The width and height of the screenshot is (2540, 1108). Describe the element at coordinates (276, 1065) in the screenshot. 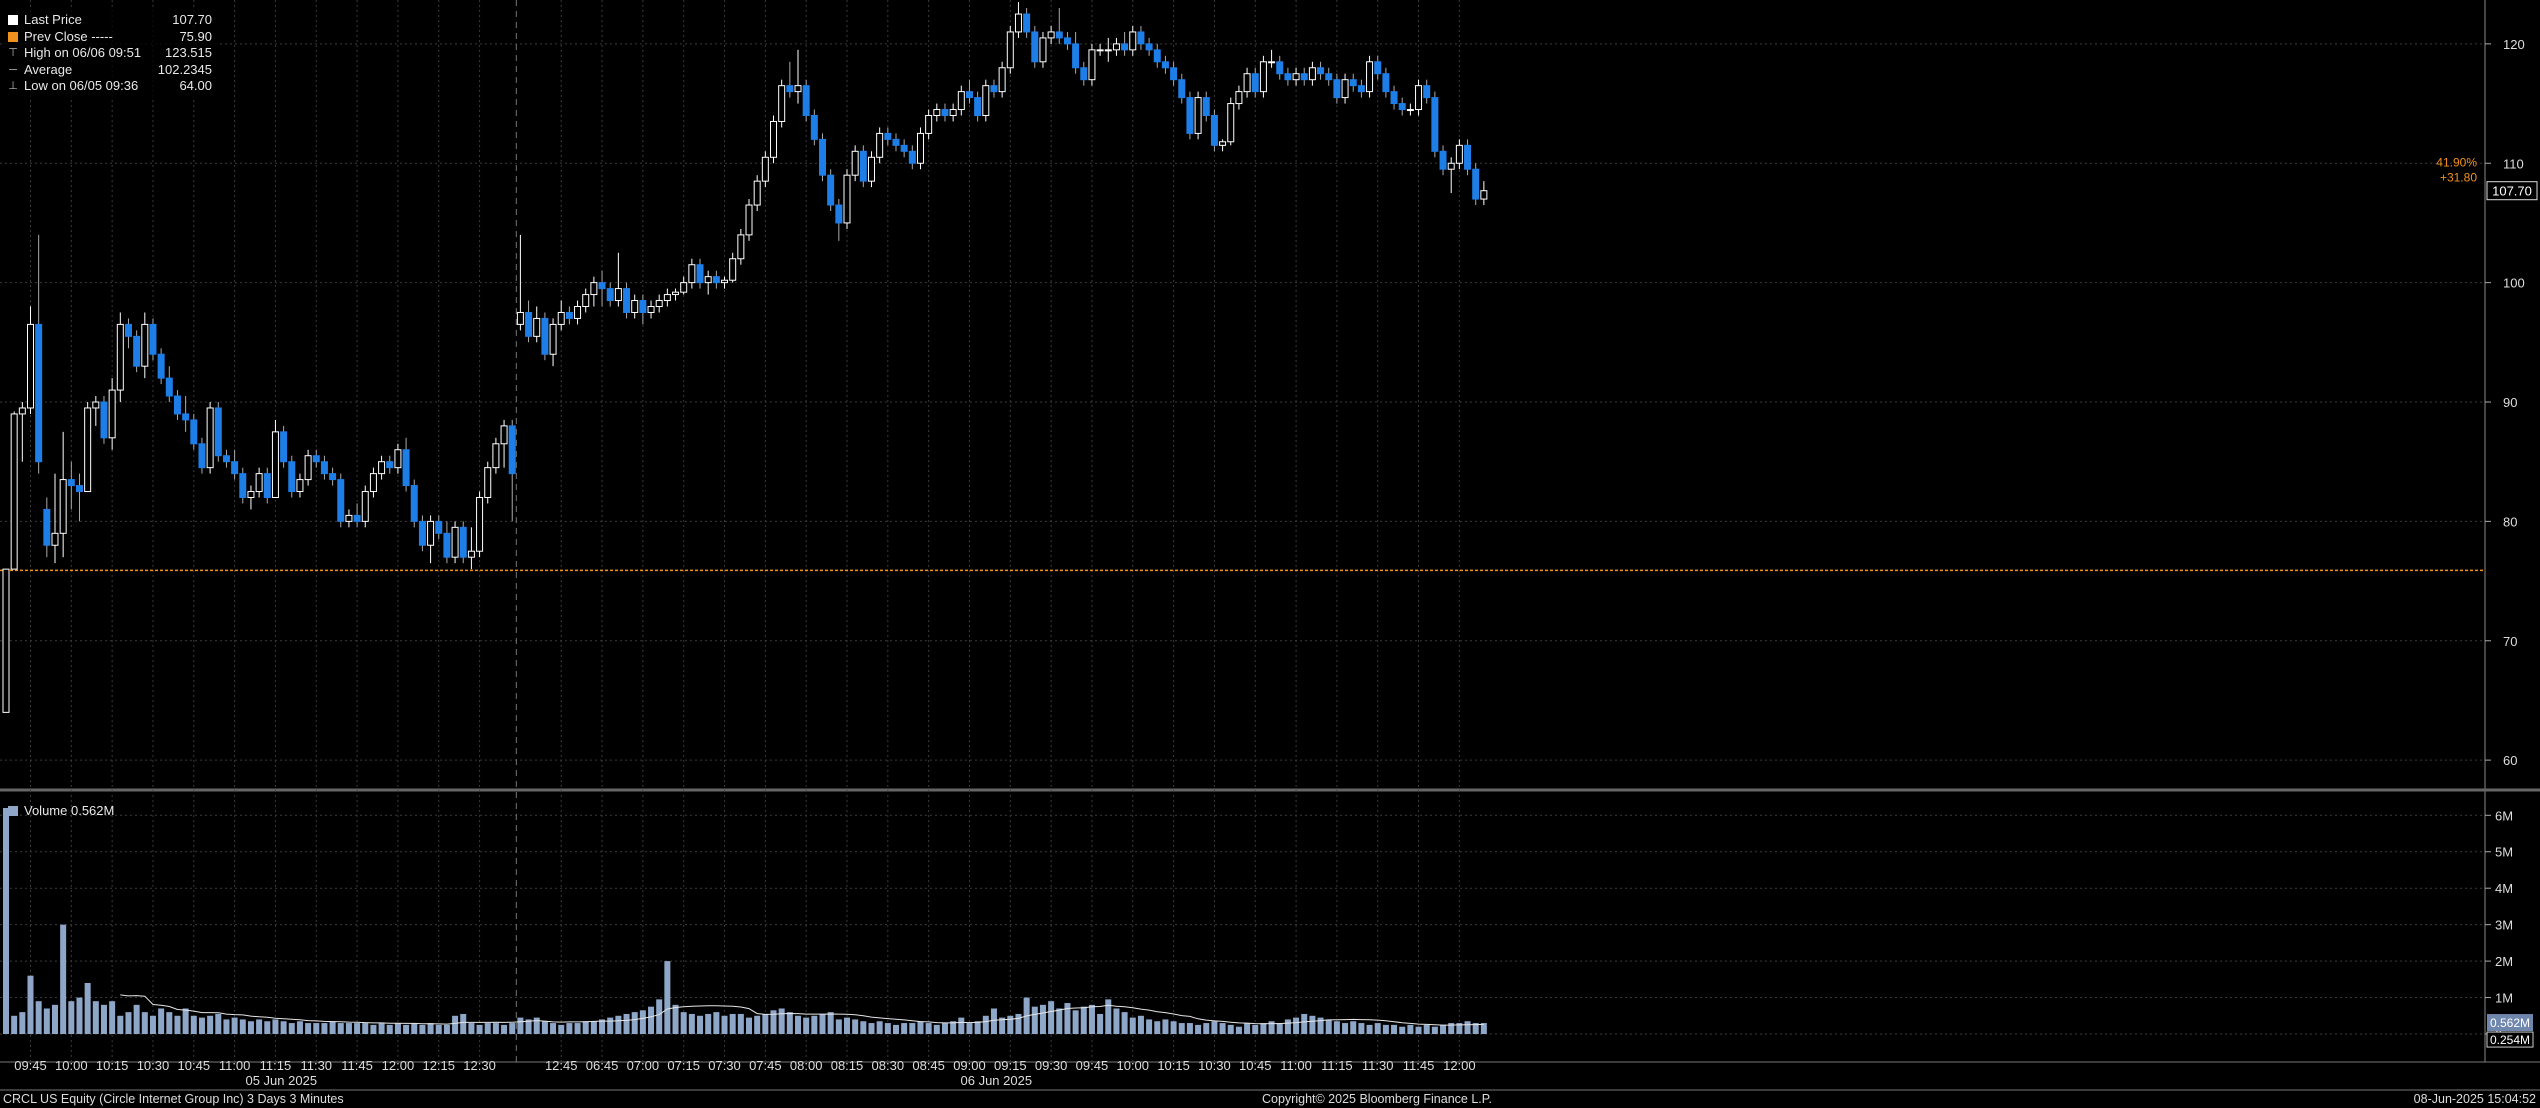

I see `time-tick-label: 11:15` at that location.